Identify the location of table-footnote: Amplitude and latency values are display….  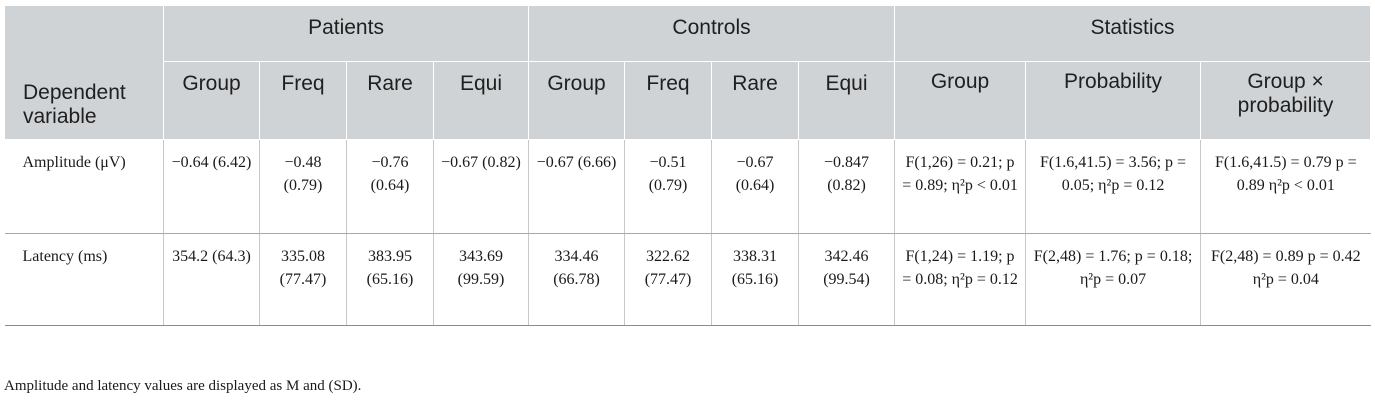
(183, 386).